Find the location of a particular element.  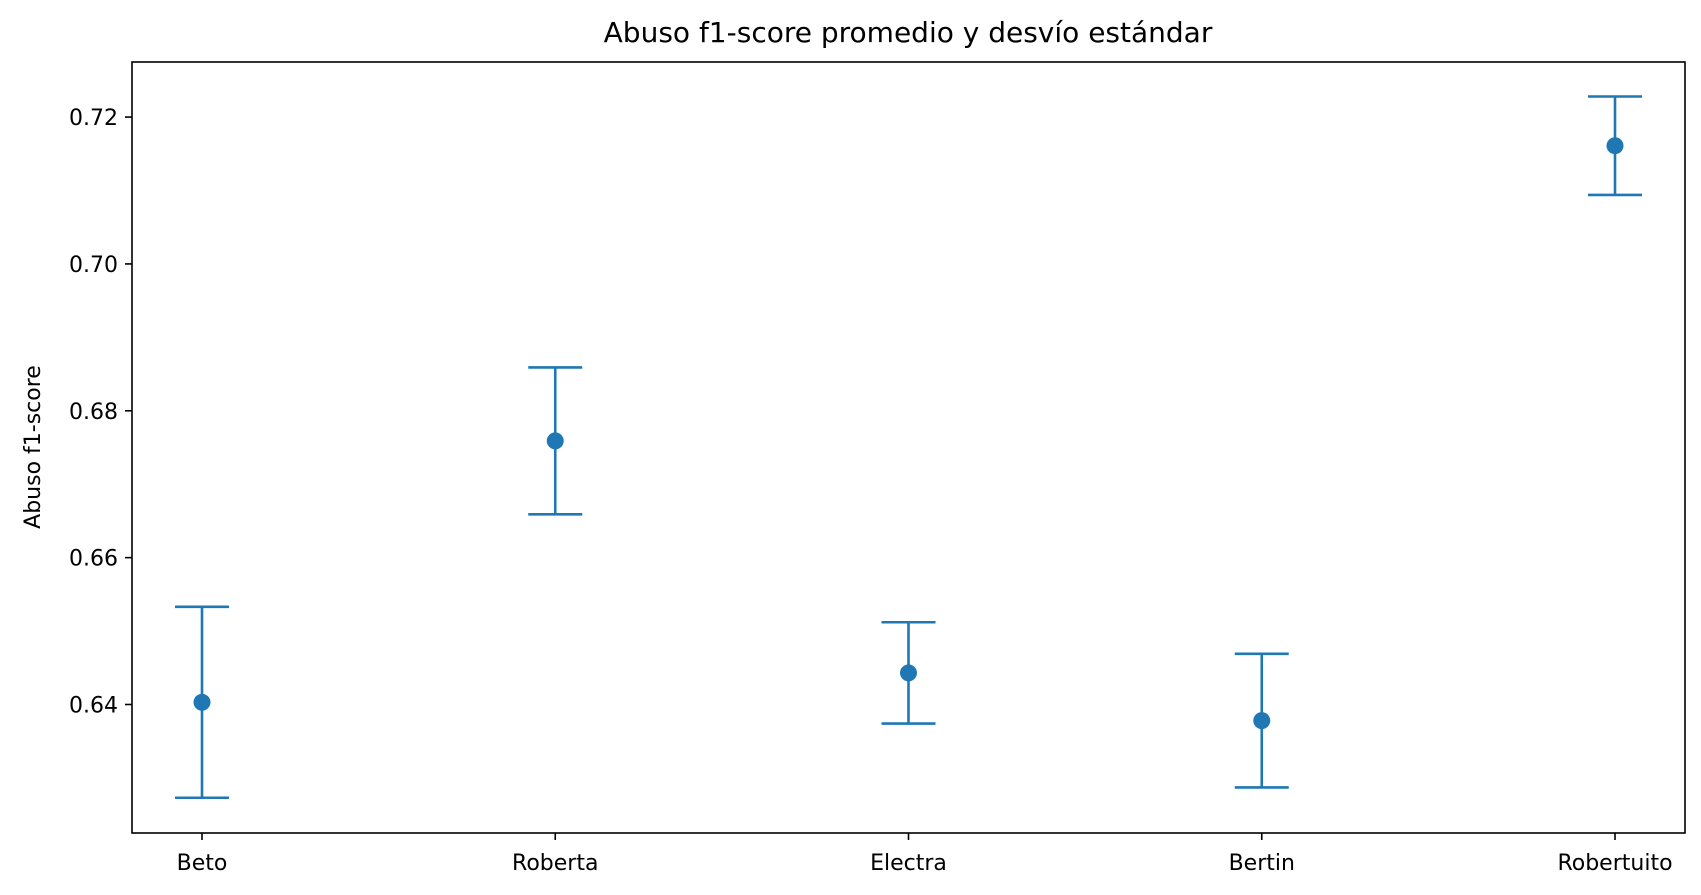

errorbar-point-robertuito is located at coordinates (1615, 146).